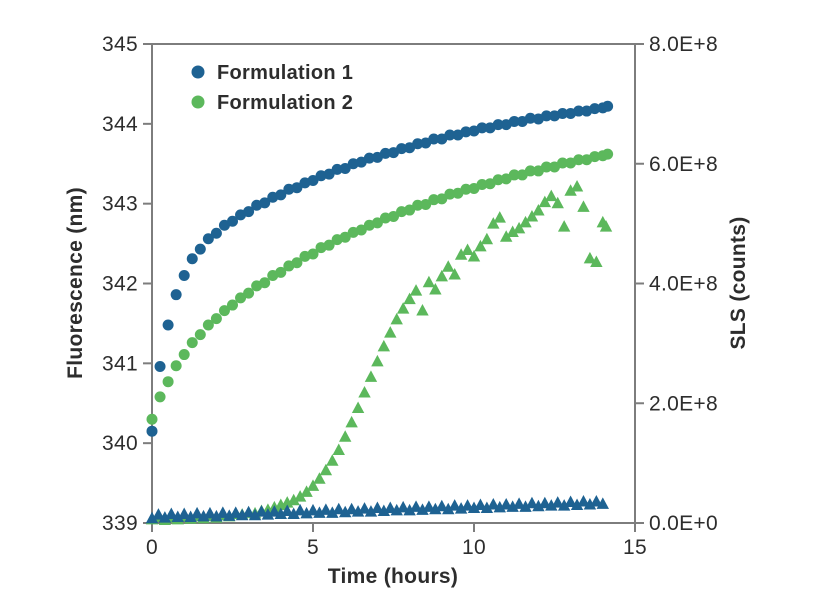 The width and height of the screenshot is (830, 604). What do you see at coordinates (120, 204) in the screenshot?
I see `left-y-tick-label: 343` at bounding box center [120, 204].